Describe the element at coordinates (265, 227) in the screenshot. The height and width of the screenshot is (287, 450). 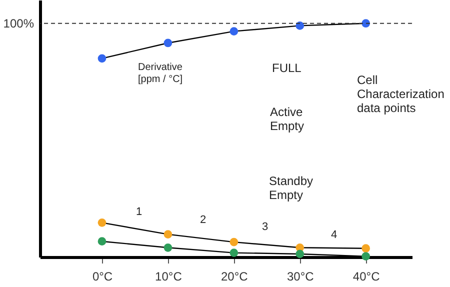
I see `annotation: 3` at that location.